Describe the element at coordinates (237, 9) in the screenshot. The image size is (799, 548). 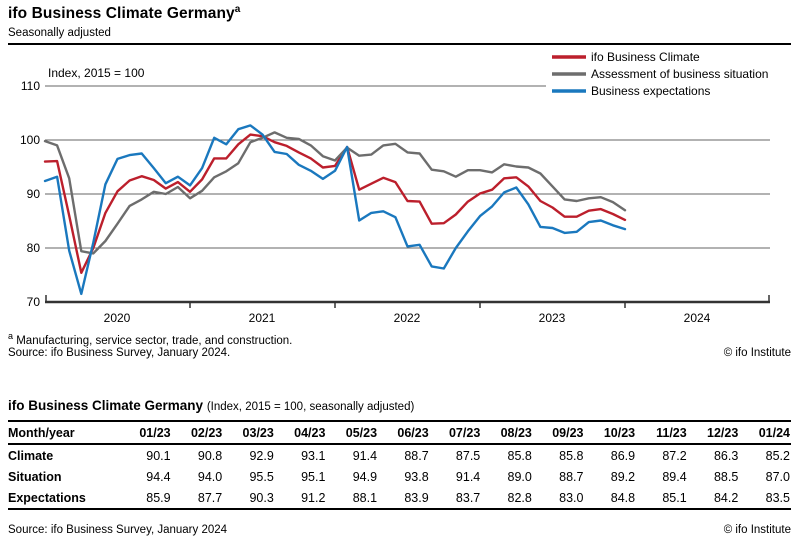
I see `page-title-footnote-marker: a` at that location.